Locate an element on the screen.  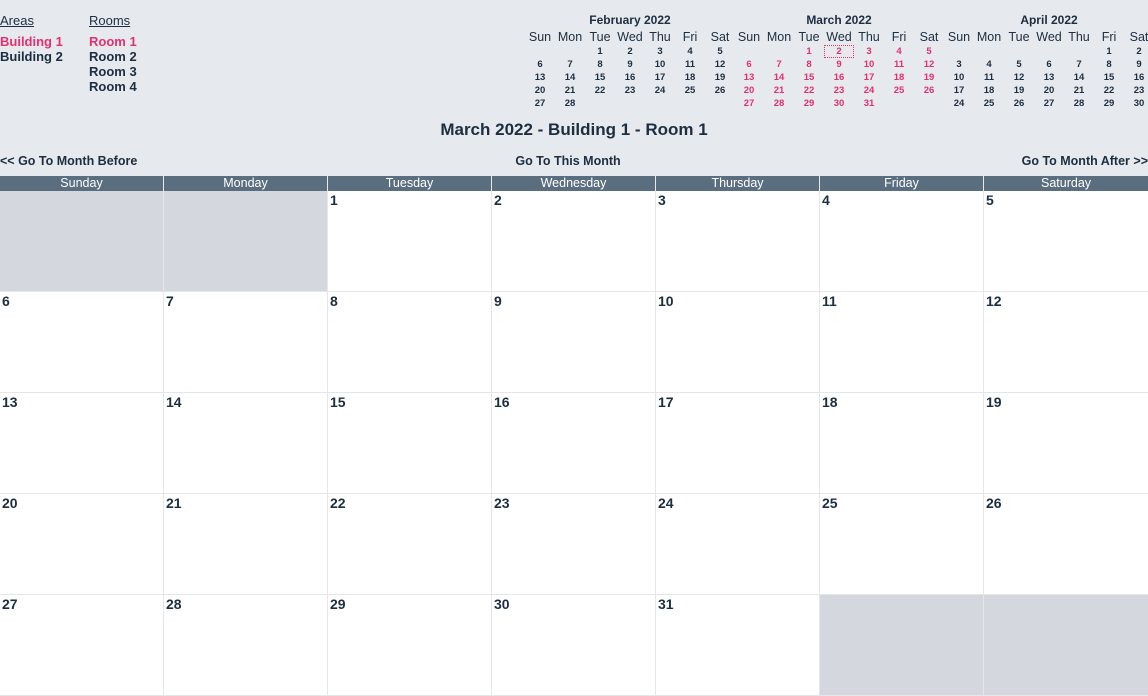
day-cell: 1 is located at coordinates (410, 241).